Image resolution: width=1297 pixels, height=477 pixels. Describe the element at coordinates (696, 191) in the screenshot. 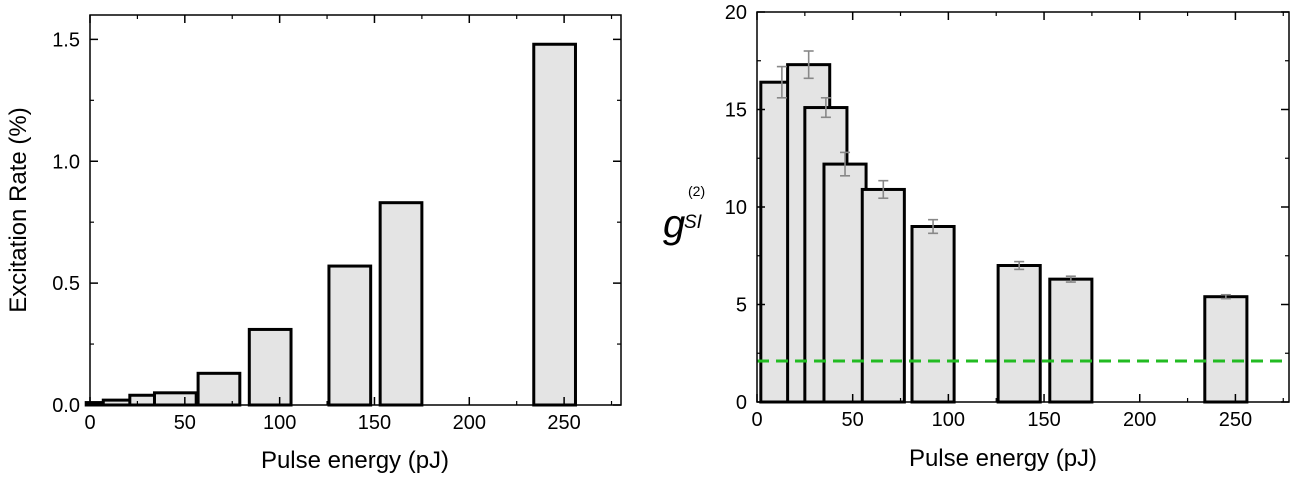

I see `right-y-axis-title-sup: (2)` at that location.